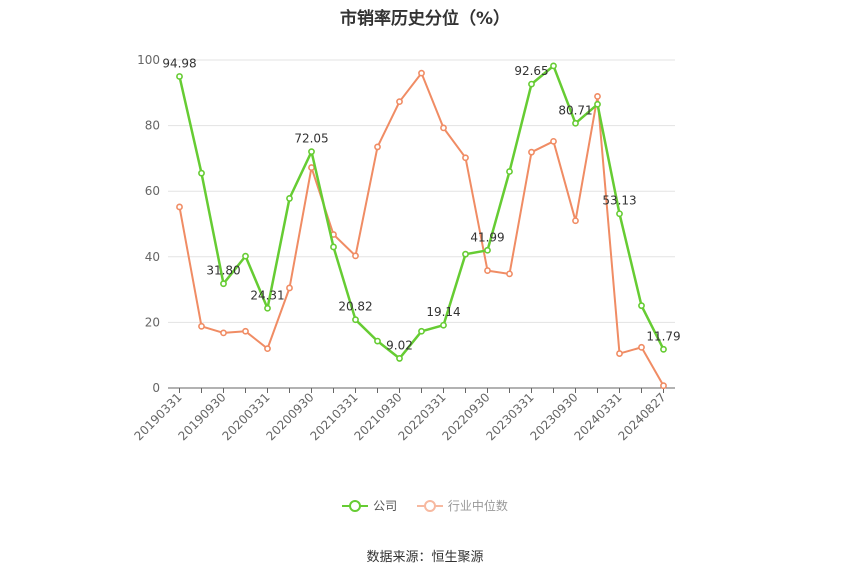  Describe the element at coordinates (156, 388) in the screenshot. I see `y-tick-label: 0` at that location.